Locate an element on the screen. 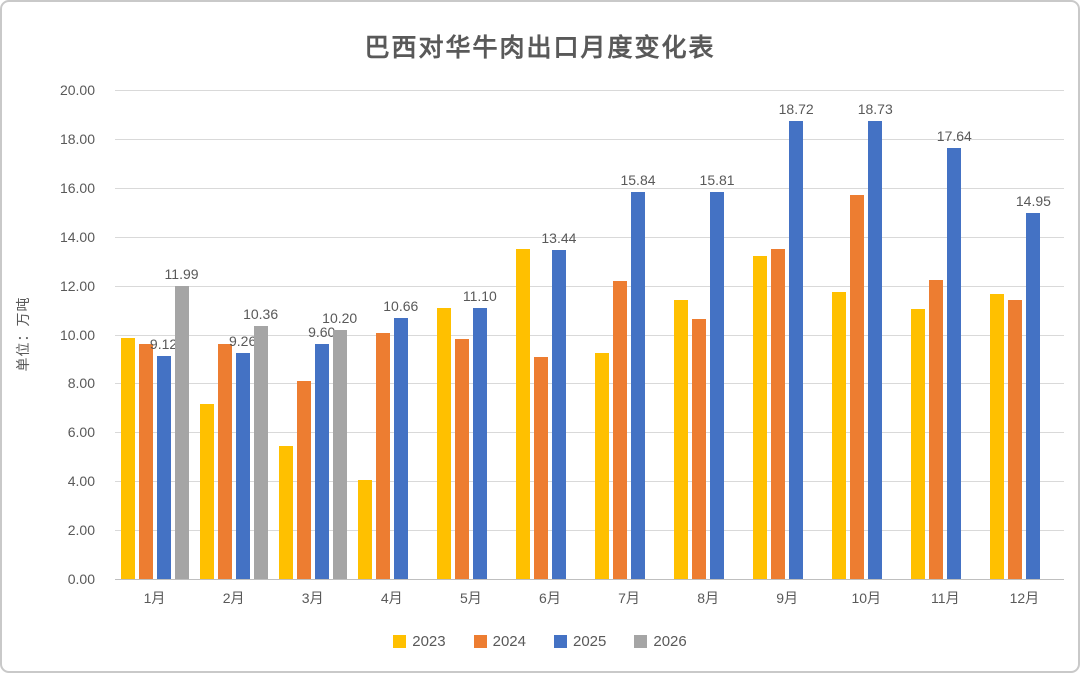 The image size is (1080, 673). legend-entry-2025: 2025 is located at coordinates (580, 641).